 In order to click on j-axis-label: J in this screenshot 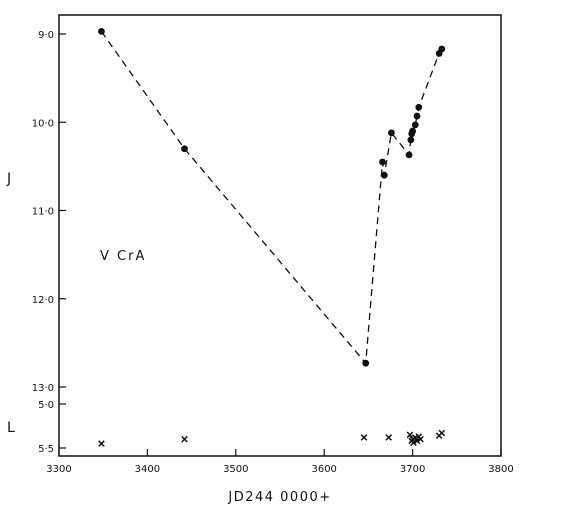, I will do `click(8, 179)`.